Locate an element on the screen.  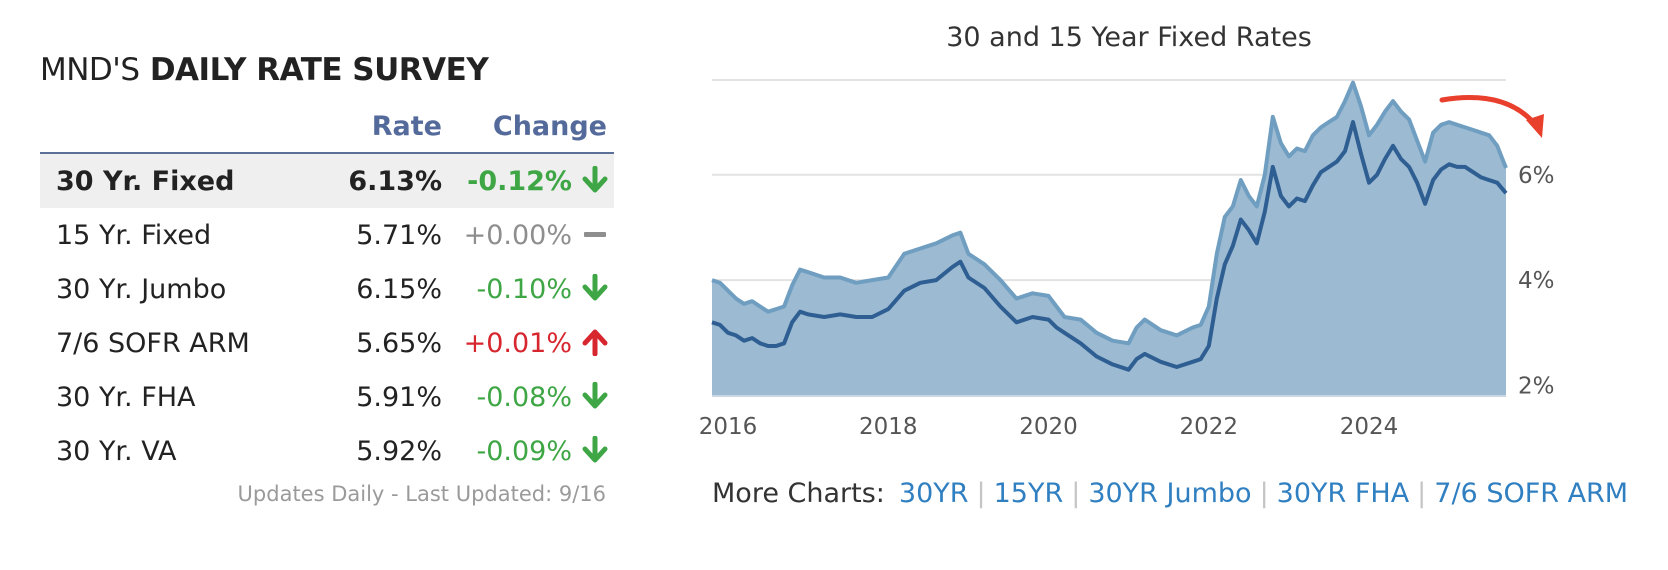
rate-row: 30 Yr. Jumbo 6.15% -0.10% is located at coordinates (327, 289).